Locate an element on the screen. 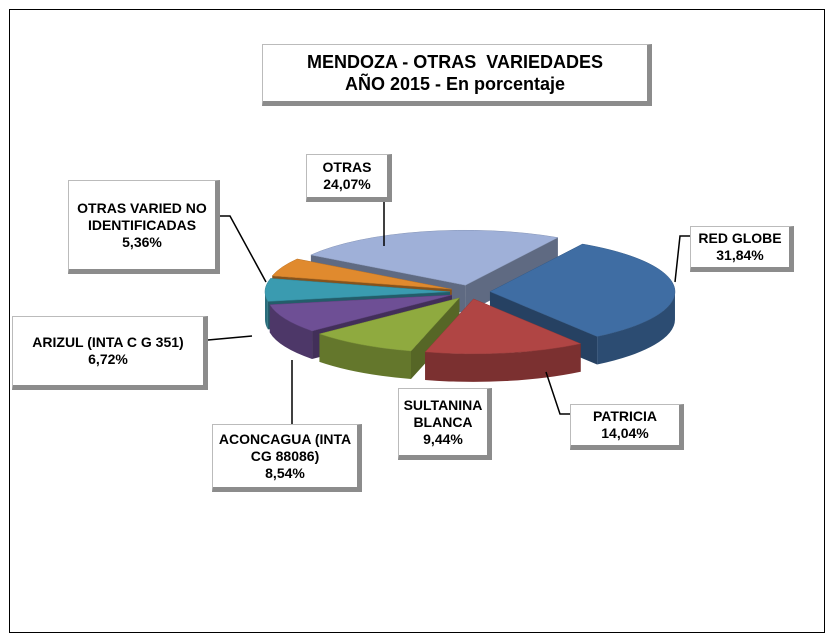 The width and height of the screenshot is (836, 644). category-label: ACONCAGUA (INTA CG 88086) is located at coordinates (285, 447).